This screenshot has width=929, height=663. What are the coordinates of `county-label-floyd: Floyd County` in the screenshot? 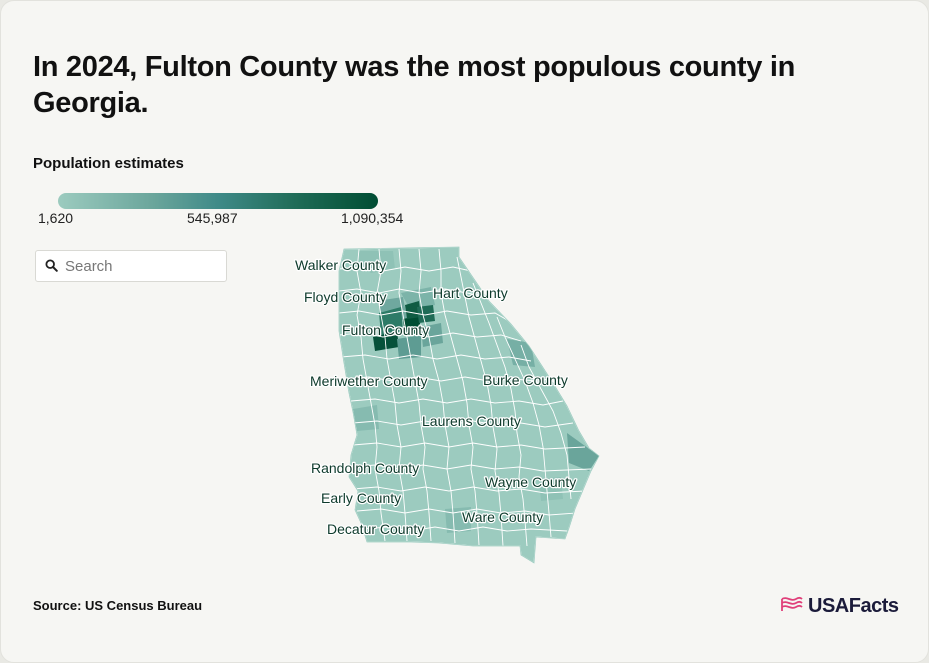 It's located at (345, 297).